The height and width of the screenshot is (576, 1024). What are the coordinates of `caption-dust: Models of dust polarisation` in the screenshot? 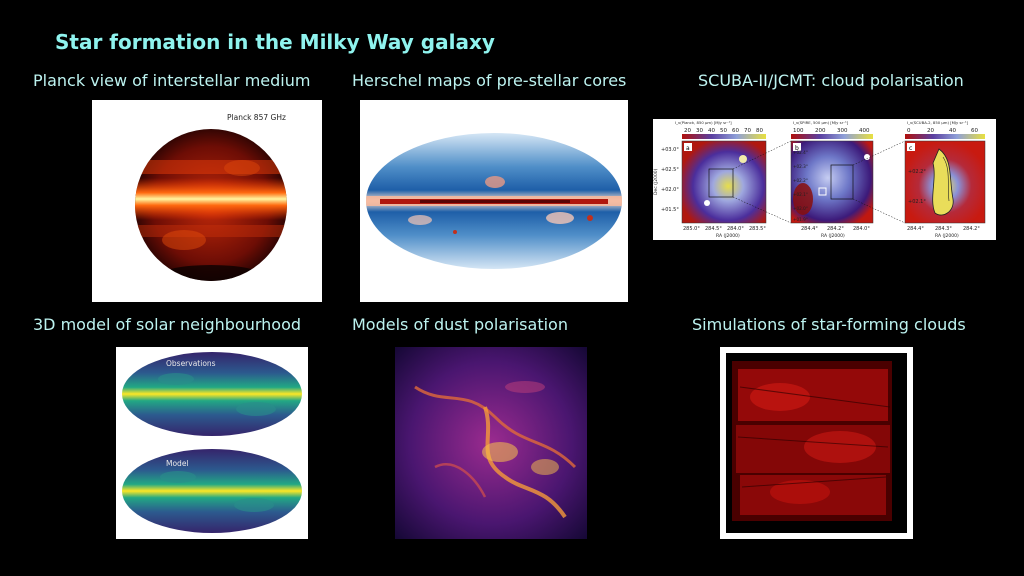 It's located at (460, 324).